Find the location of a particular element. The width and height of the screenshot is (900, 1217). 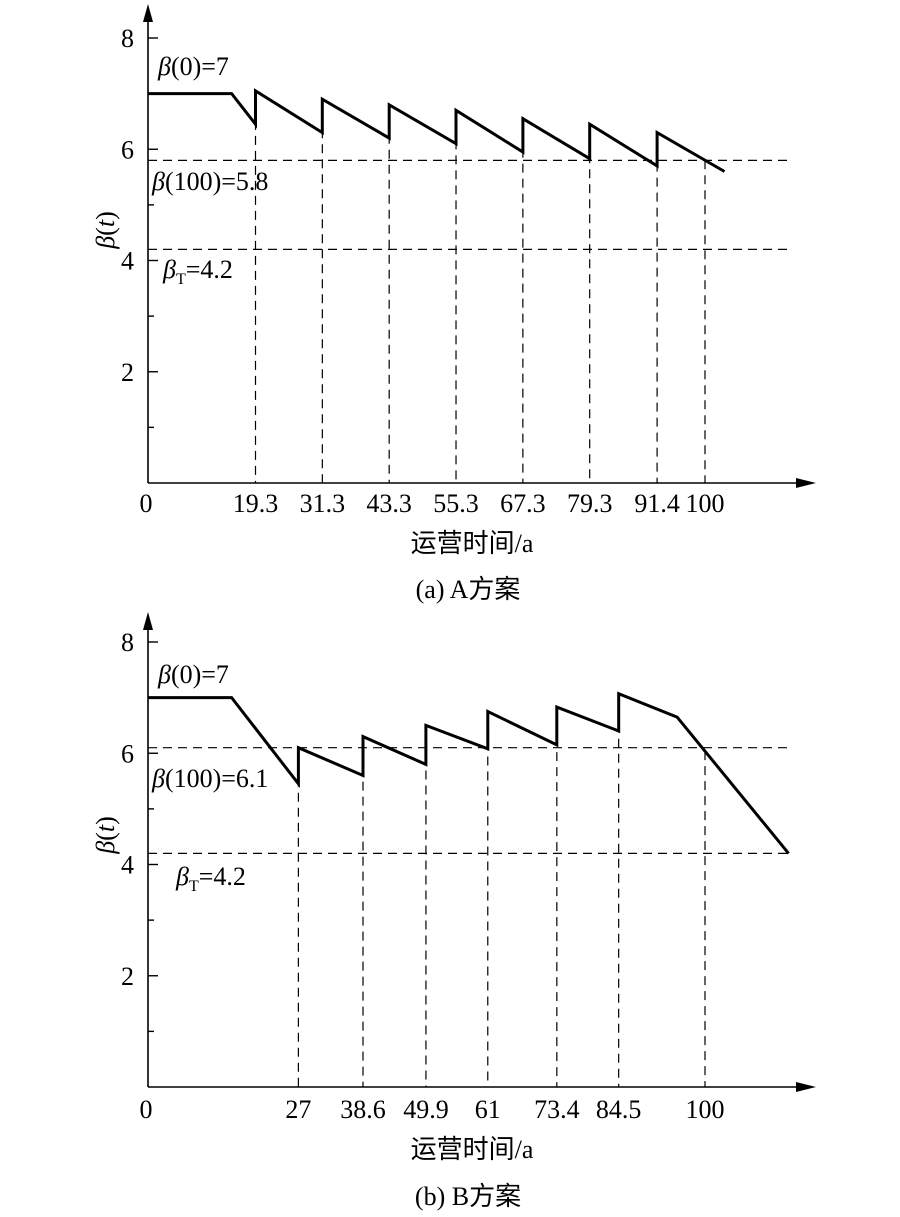

x-tick-label: 55.3 is located at coordinates (456, 503).